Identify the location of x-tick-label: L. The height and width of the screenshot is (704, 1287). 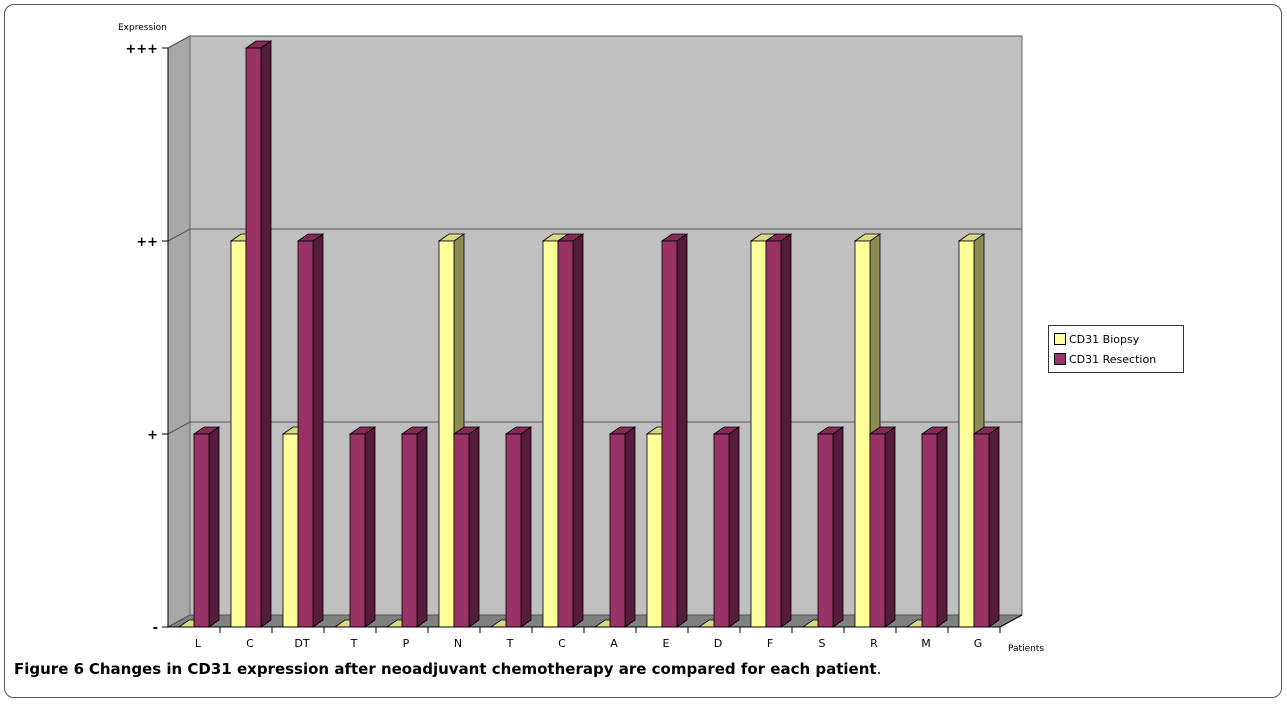
(198, 643).